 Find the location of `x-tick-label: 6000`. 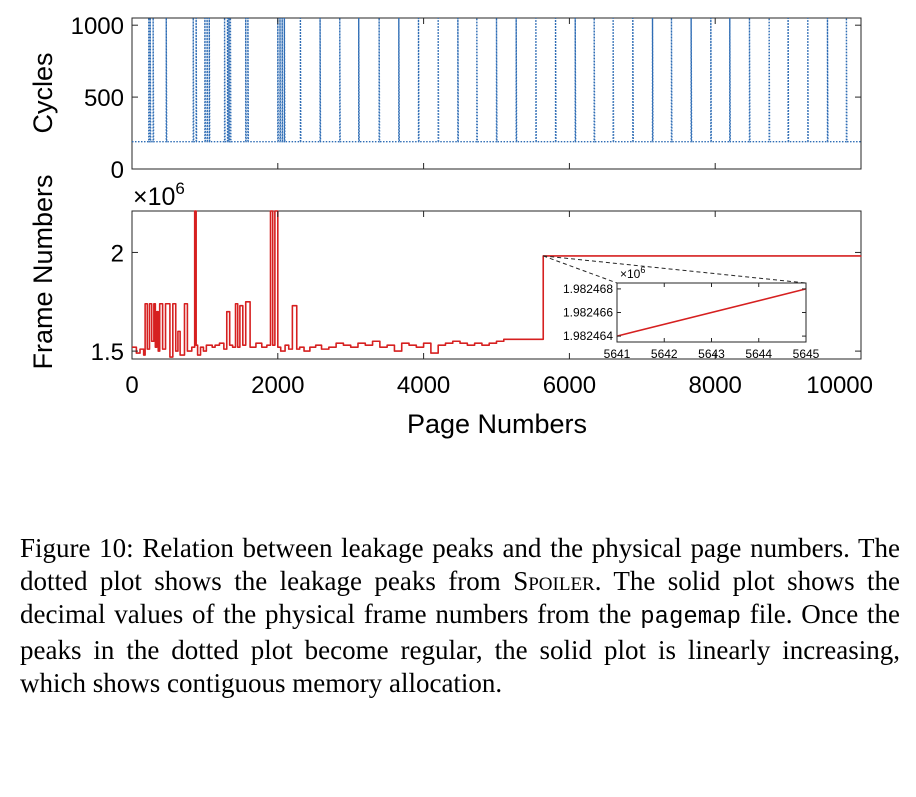

x-tick-label: 6000 is located at coordinates (569, 385).